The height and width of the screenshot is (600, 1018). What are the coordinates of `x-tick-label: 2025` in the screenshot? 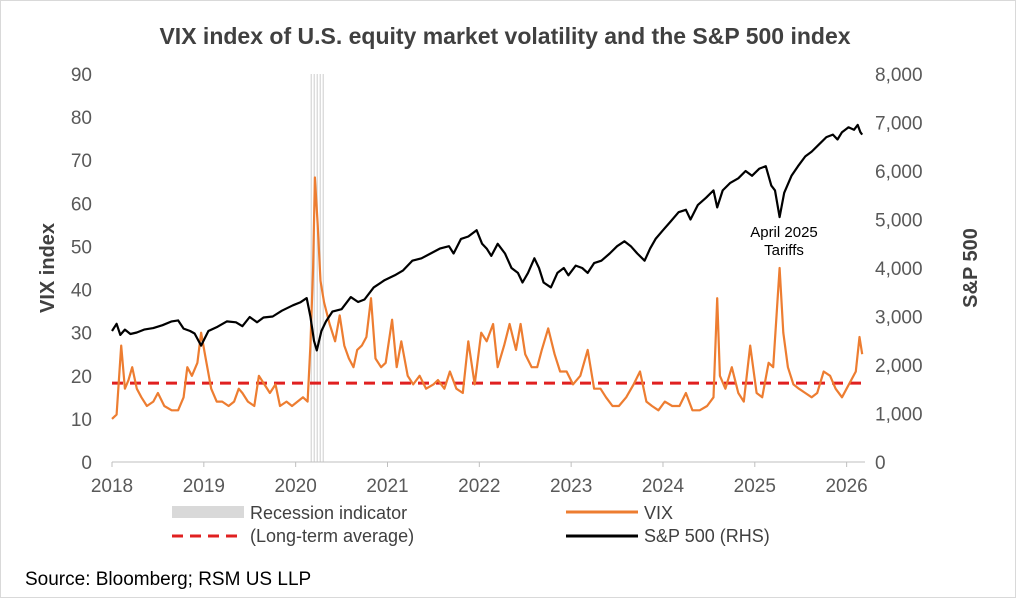 It's located at (755, 486).